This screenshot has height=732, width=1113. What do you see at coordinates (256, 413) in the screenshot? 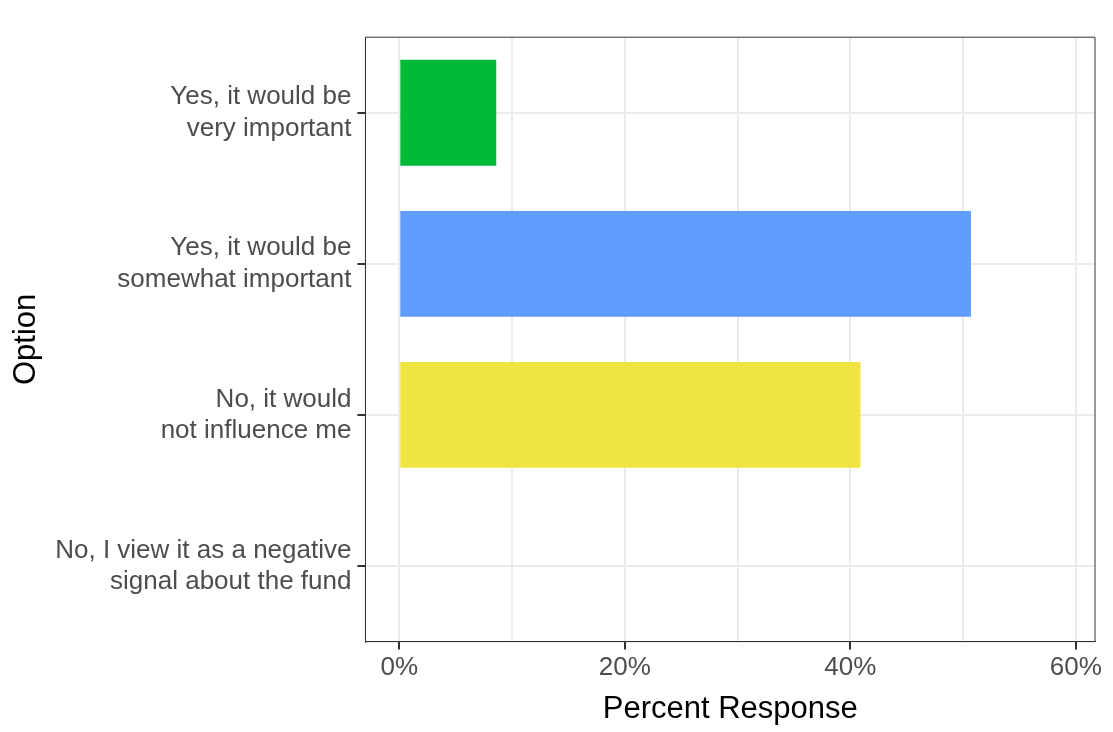
I see `y-tick-label: No, it would not influence me` at bounding box center [256, 413].